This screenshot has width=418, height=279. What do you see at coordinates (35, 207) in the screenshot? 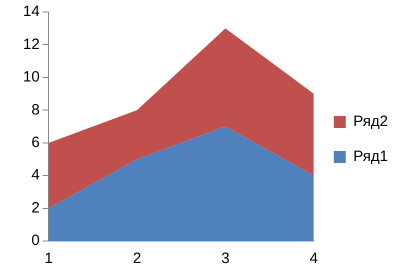
I see `y-tick-label: 2` at bounding box center [35, 207].